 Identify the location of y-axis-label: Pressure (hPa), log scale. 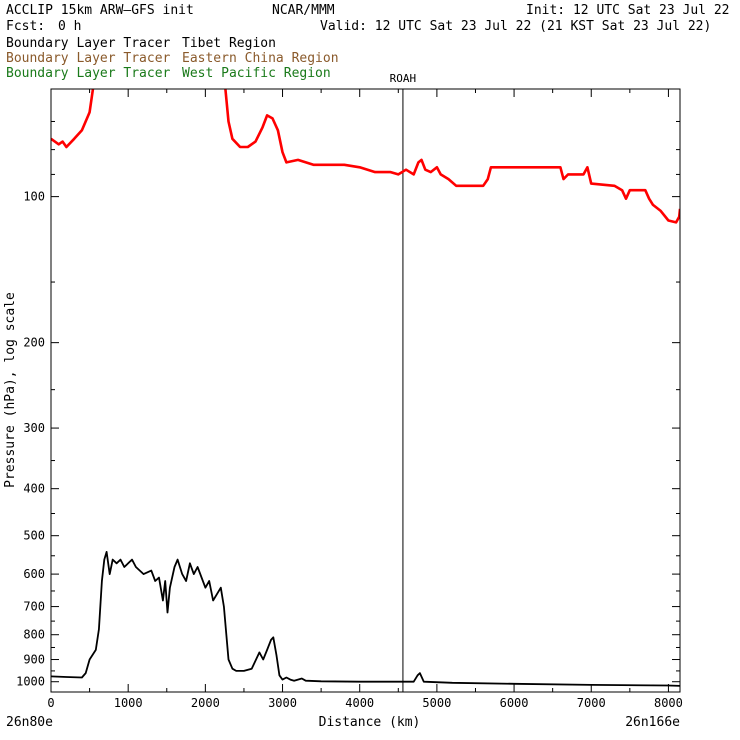
(10, 390).